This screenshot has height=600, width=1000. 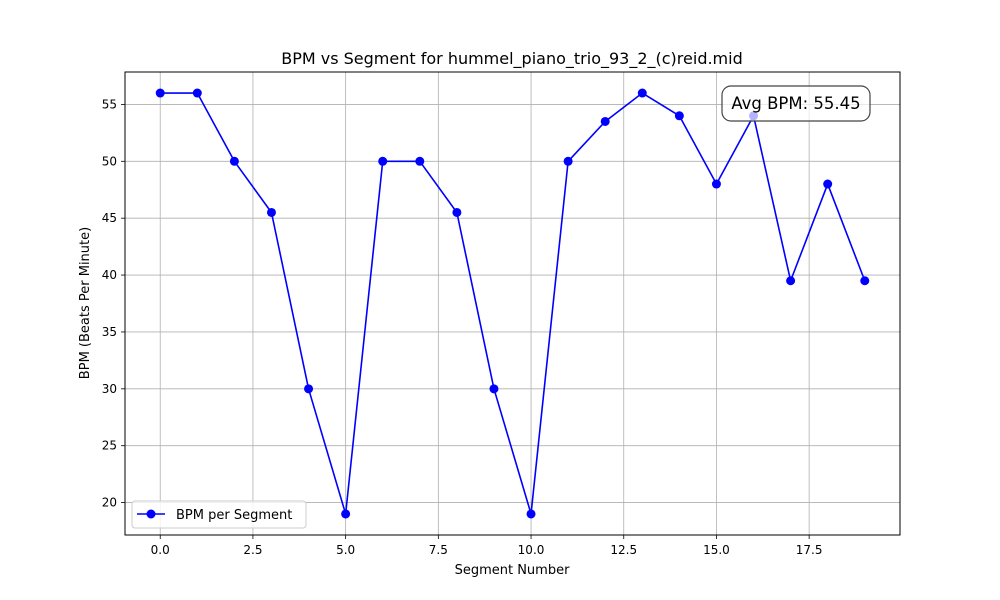 What do you see at coordinates (151, 514) in the screenshot?
I see `legend-marker-swatch` at bounding box center [151, 514].